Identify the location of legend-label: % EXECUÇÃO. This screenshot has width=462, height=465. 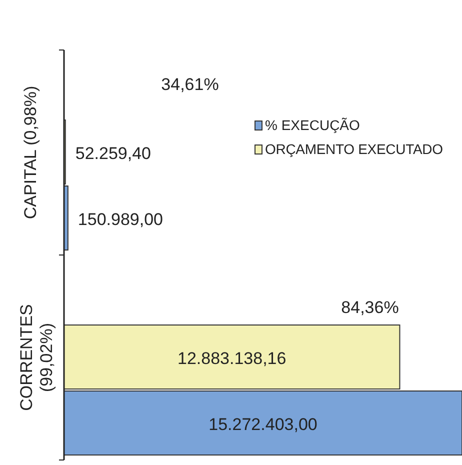
(312, 125).